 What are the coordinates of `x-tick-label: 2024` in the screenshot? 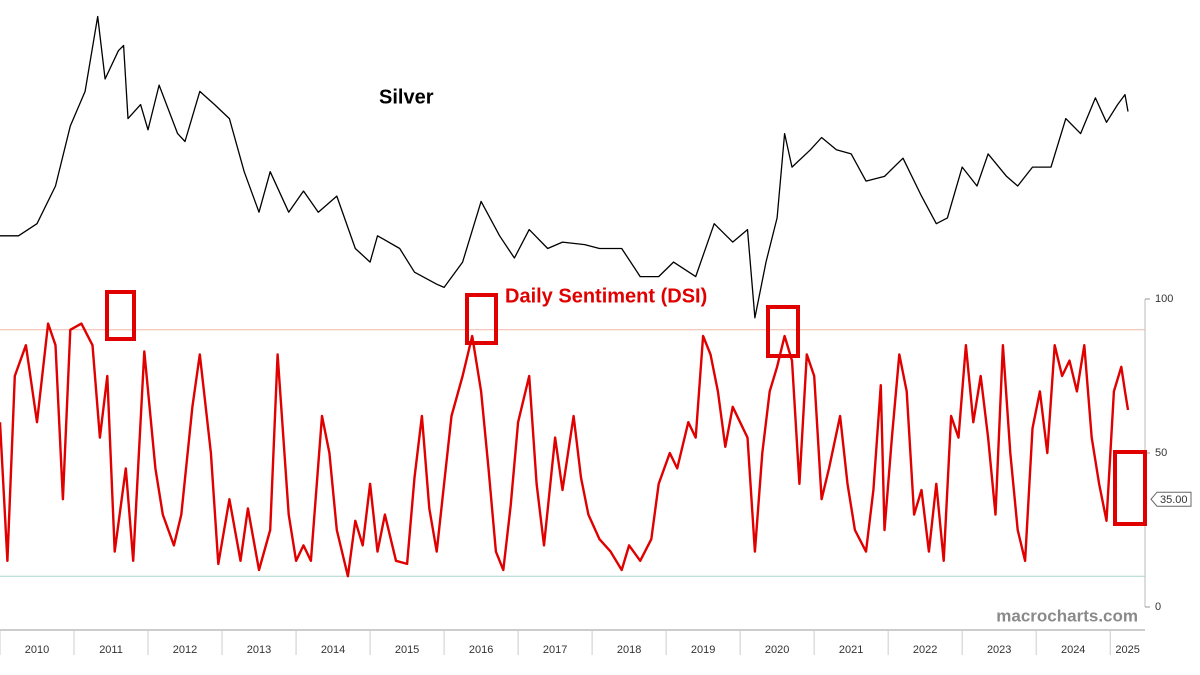 It's located at (1073, 650).